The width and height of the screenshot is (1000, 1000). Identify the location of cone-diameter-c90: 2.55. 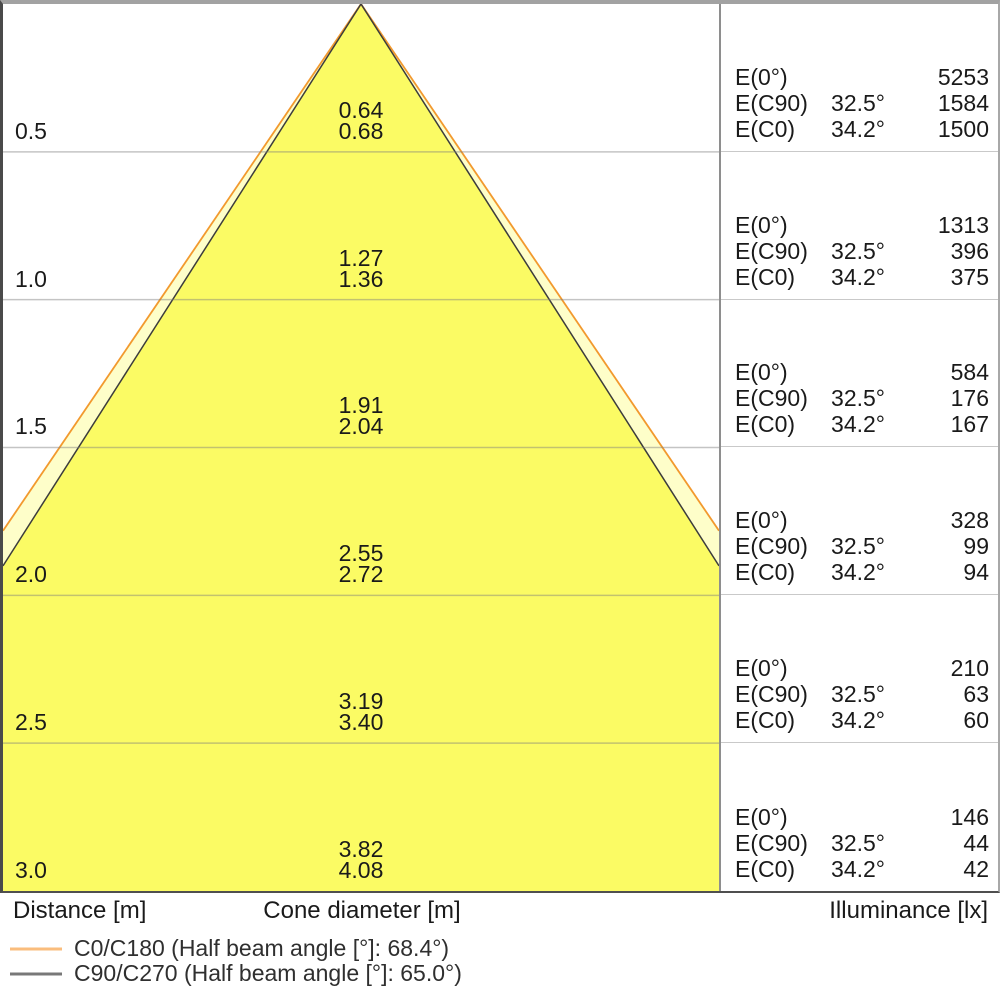
(361, 553).